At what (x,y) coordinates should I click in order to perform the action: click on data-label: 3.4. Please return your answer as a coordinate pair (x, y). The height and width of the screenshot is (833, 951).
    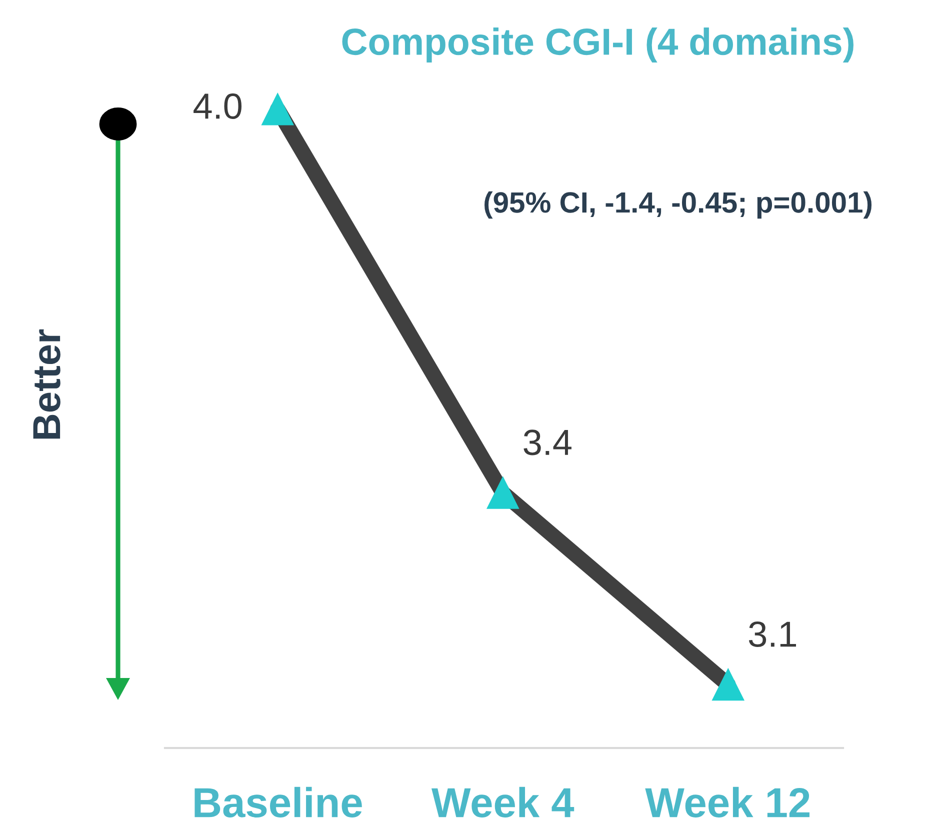
    Looking at the image, I should click on (548, 443).